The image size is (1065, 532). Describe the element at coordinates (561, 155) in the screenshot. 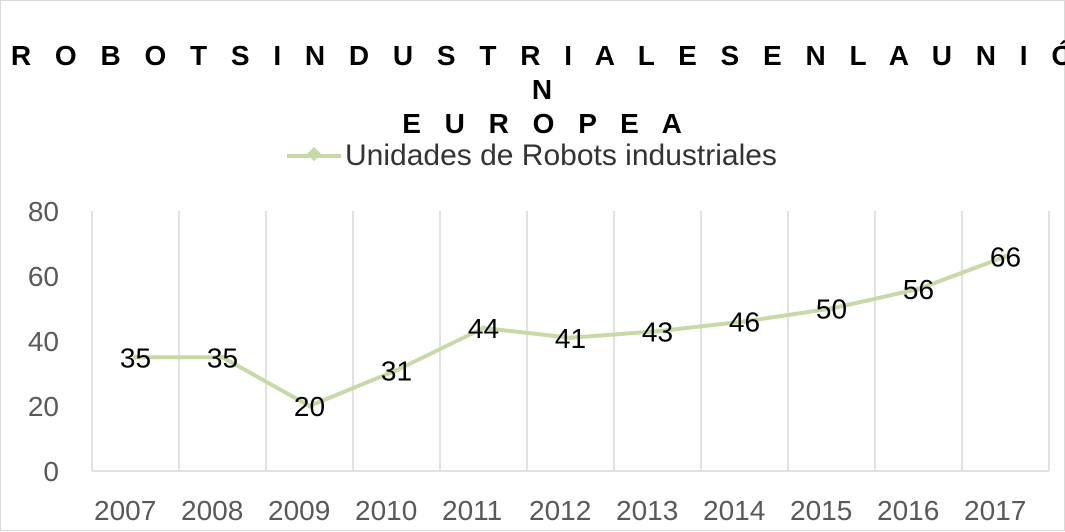

I see `legend-series-label: Unidades de Robots industriales` at that location.